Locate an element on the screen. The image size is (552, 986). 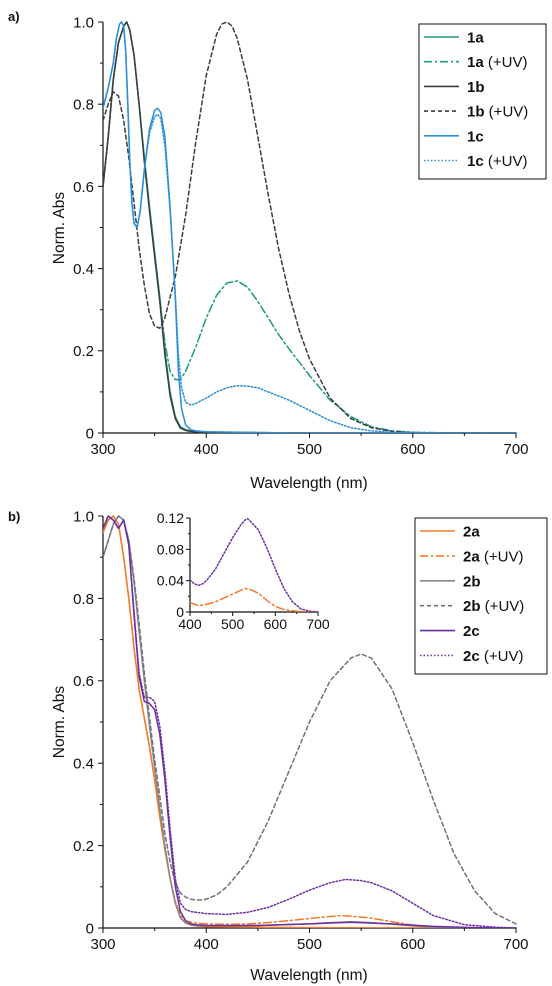
legend-entry: 1a is located at coordinates (475, 38).